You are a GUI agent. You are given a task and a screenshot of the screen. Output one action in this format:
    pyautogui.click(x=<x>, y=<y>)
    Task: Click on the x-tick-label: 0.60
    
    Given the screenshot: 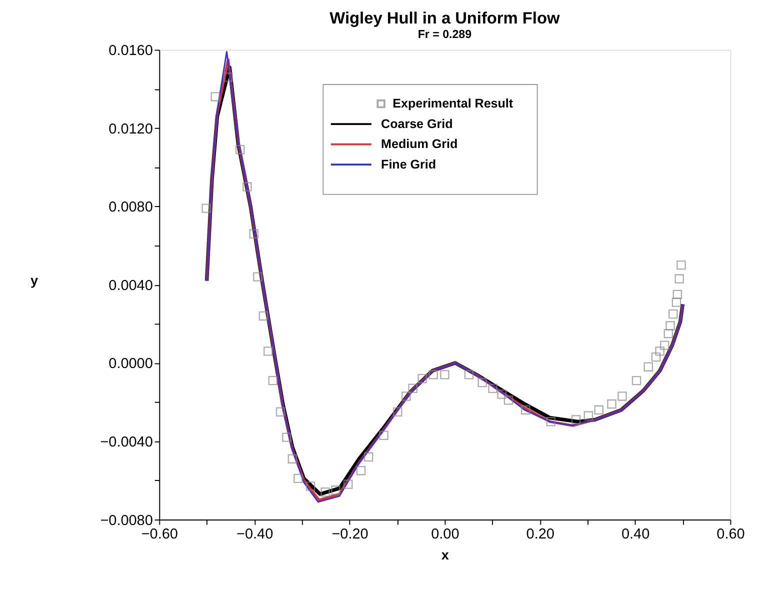 What is the action you would take?
    pyautogui.click(x=730, y=534)
    